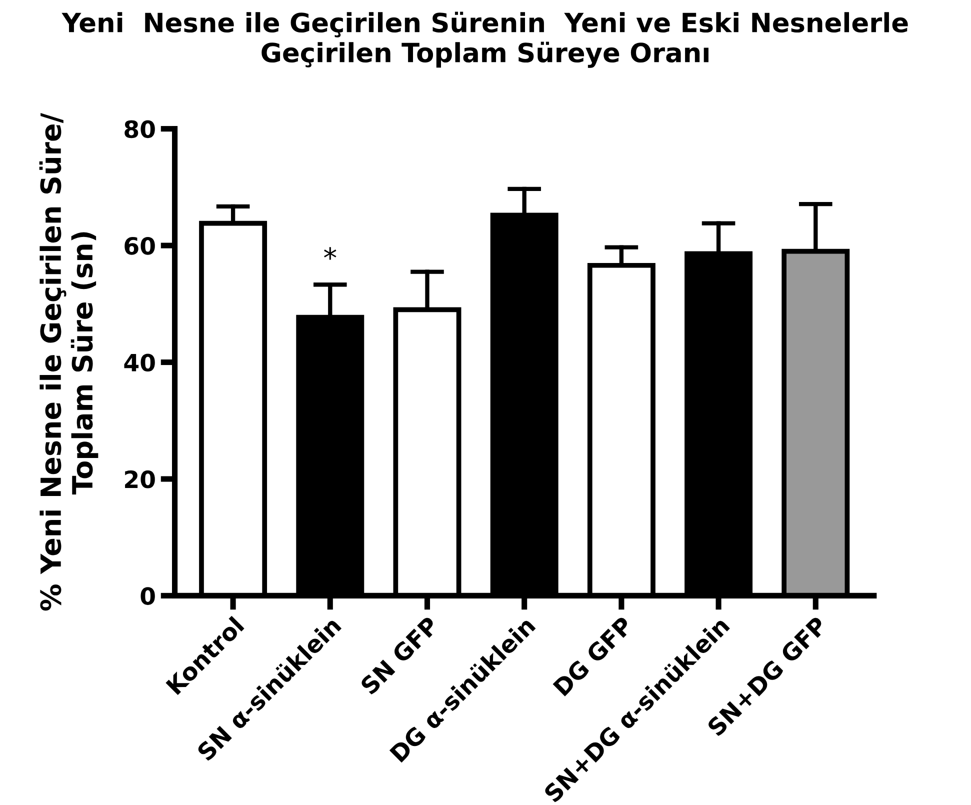 The width and height of the screenshot is (971, 805). Describe the element at coordinates (139, 129) in the screenshot. I see `y-tick-label: 80` at that location.